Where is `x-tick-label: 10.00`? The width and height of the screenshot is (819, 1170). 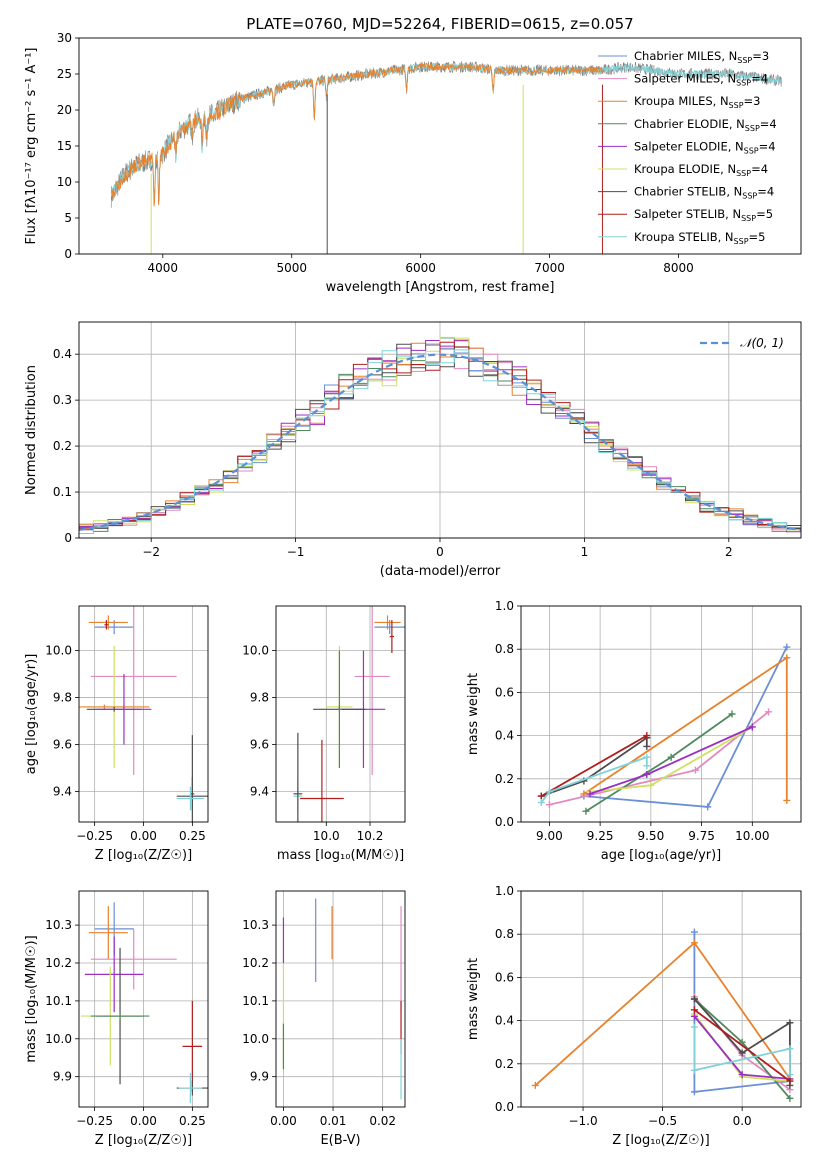 x-tick-label: 10.00 is located at coordinates (752, 836).